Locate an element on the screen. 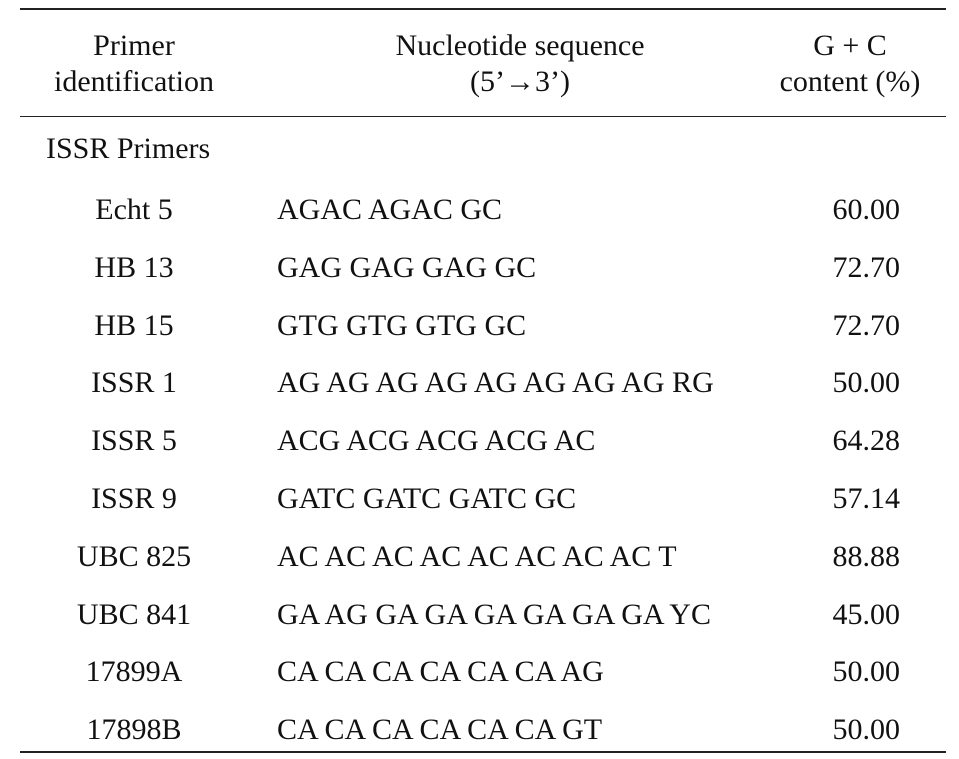 The image size is (959, 759). table-row: UBC 825 AC AC AC AC AC AC AC AC T 88.88 is located at coordinates (483, 557).